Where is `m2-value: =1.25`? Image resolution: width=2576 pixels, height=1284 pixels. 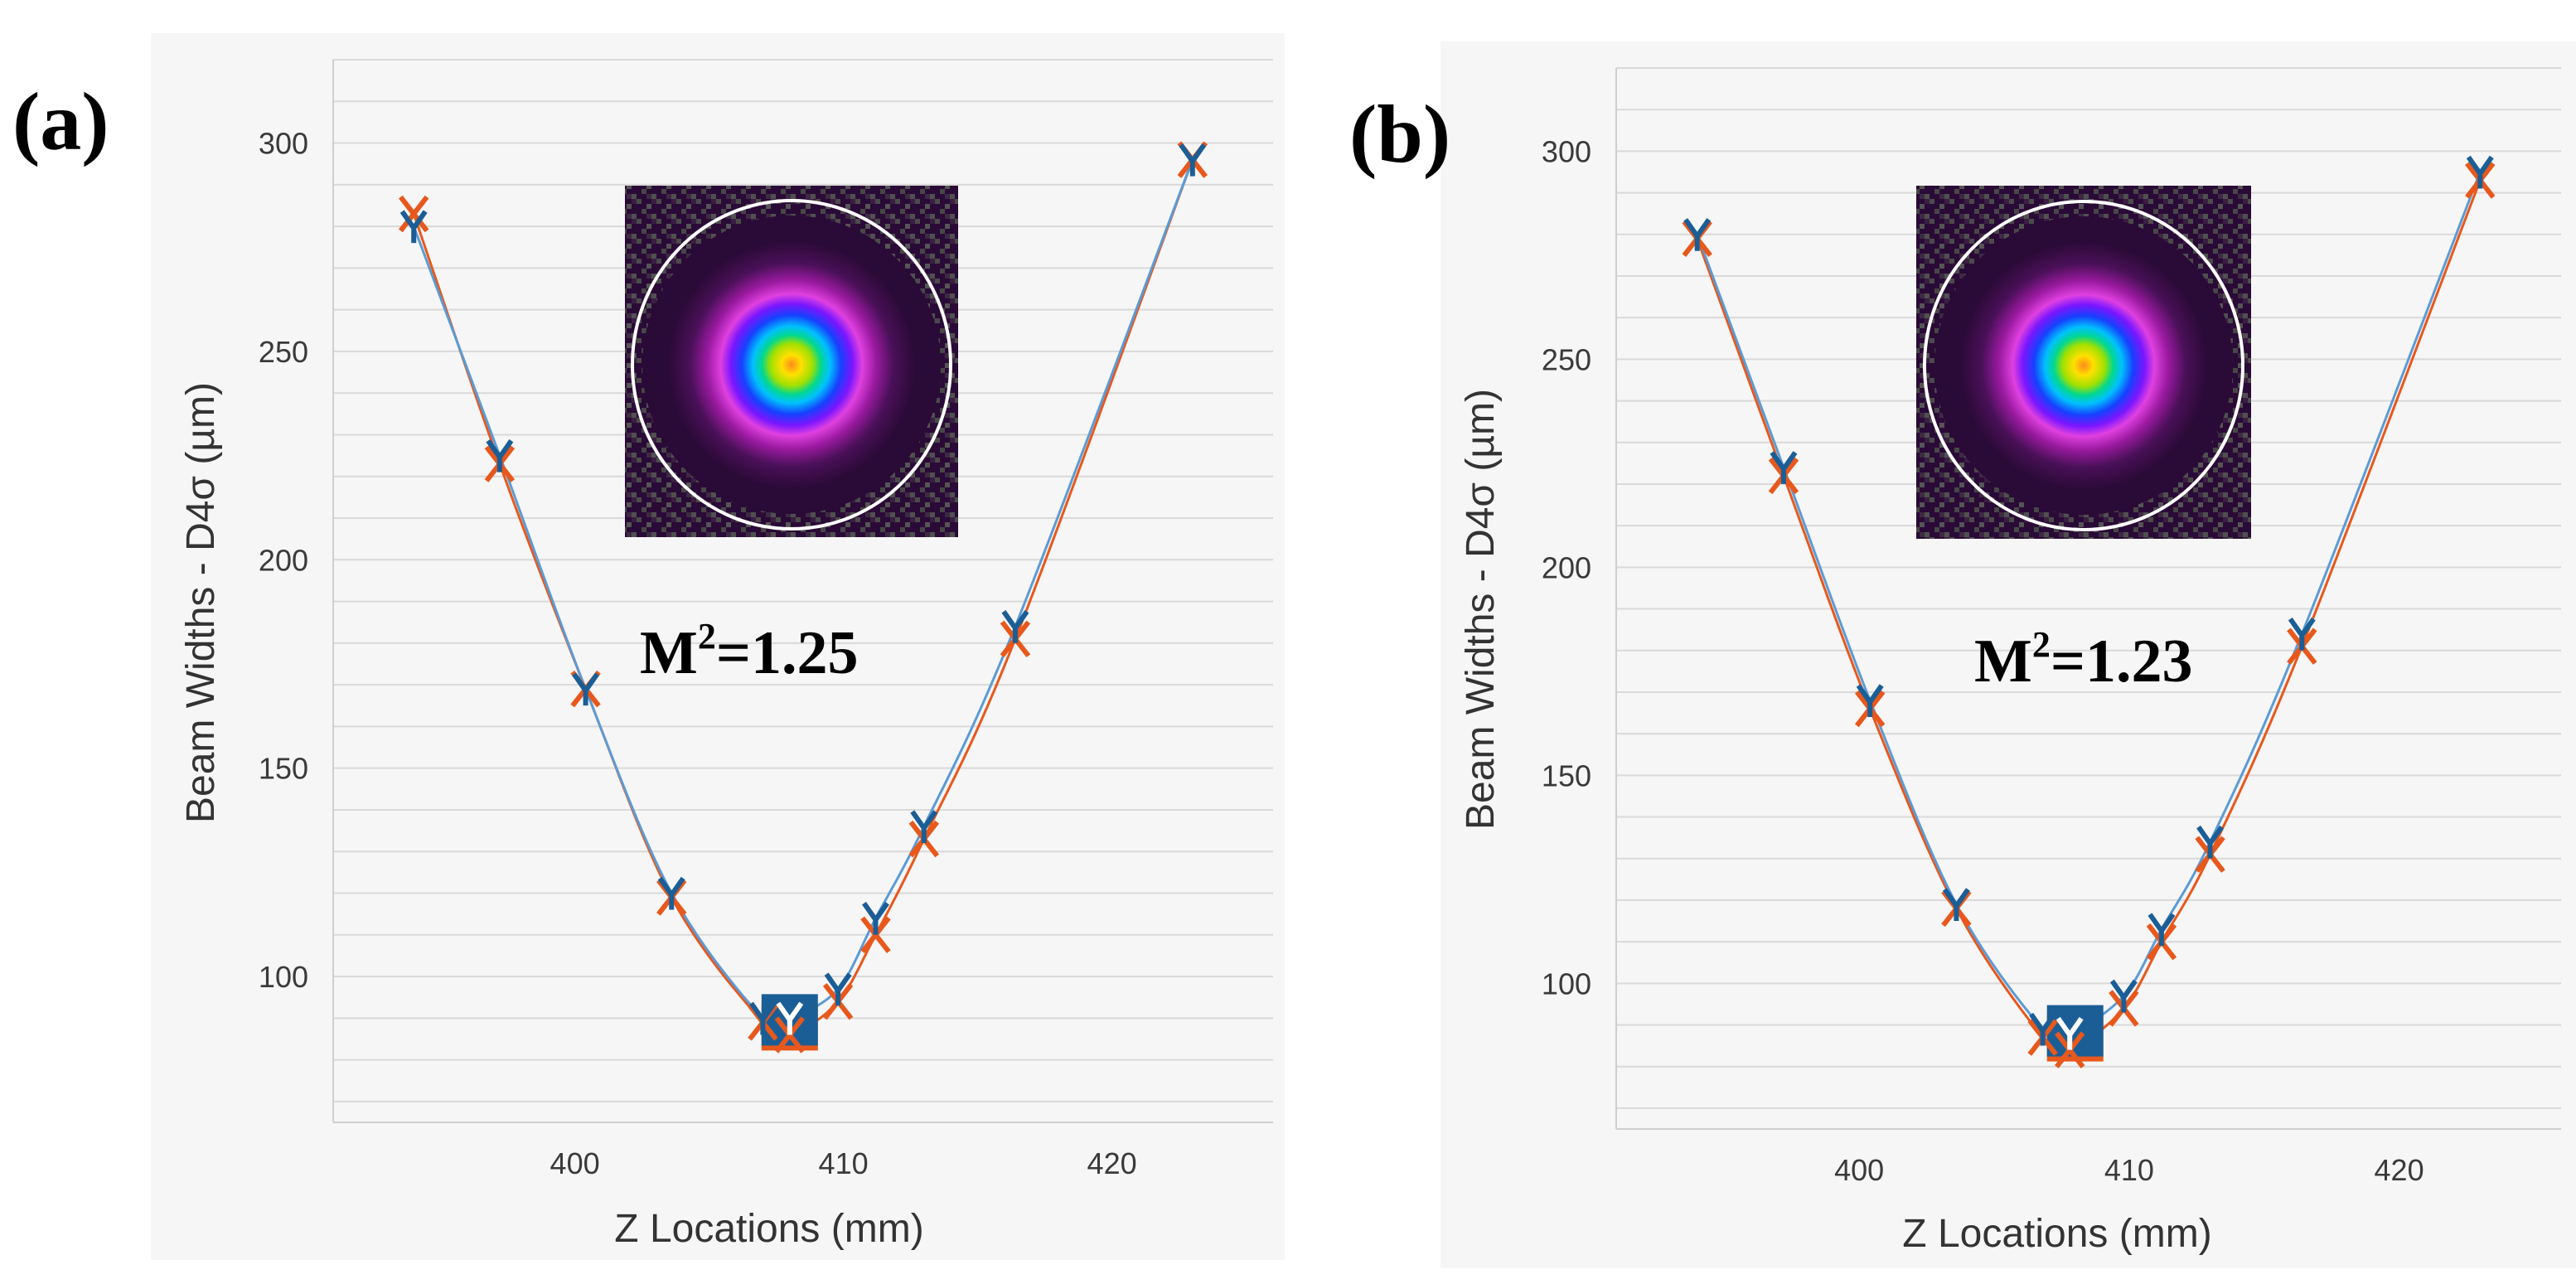 m2-value: =1.25 is located at coordinates (787, 653).